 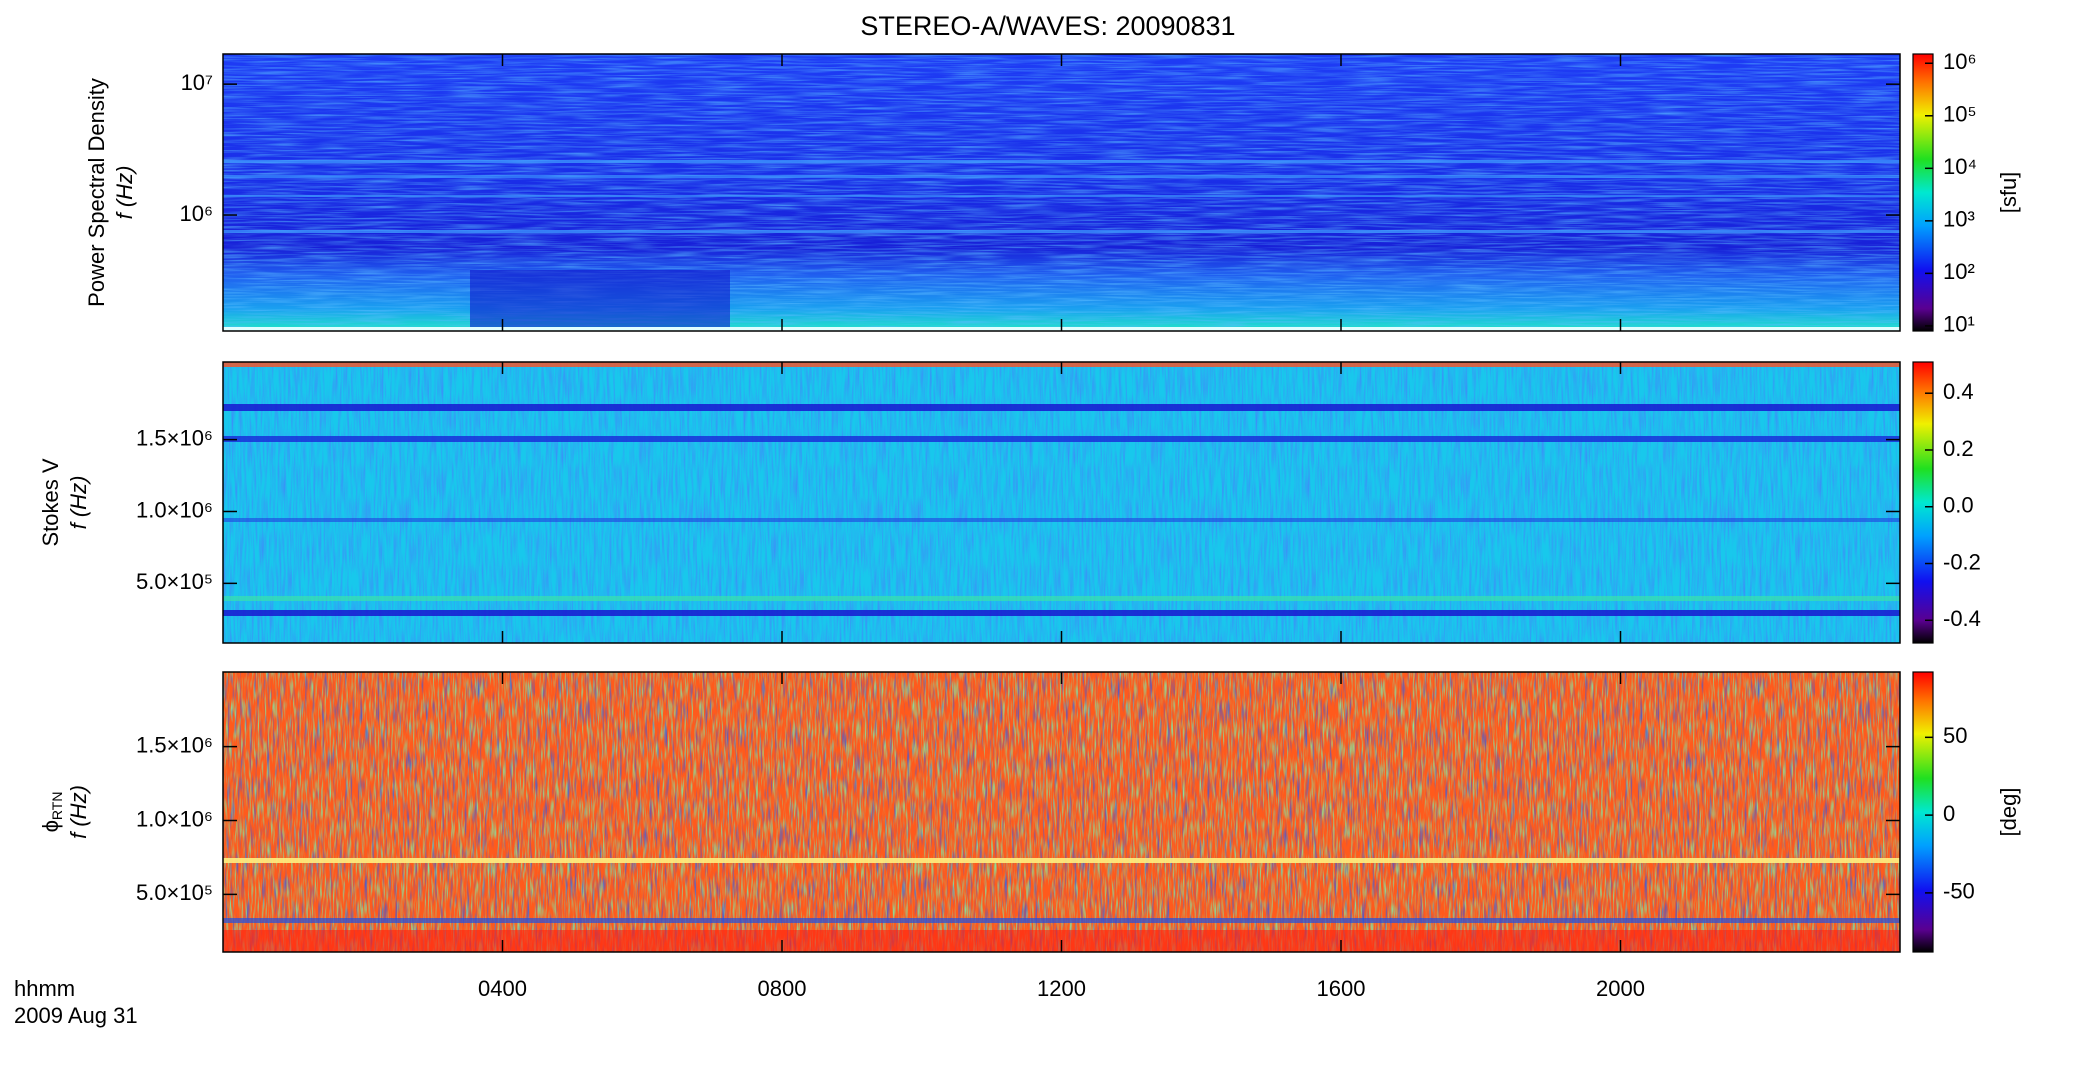 I want to click on colorbar-label: [deg], so click(x=2008, y=812).